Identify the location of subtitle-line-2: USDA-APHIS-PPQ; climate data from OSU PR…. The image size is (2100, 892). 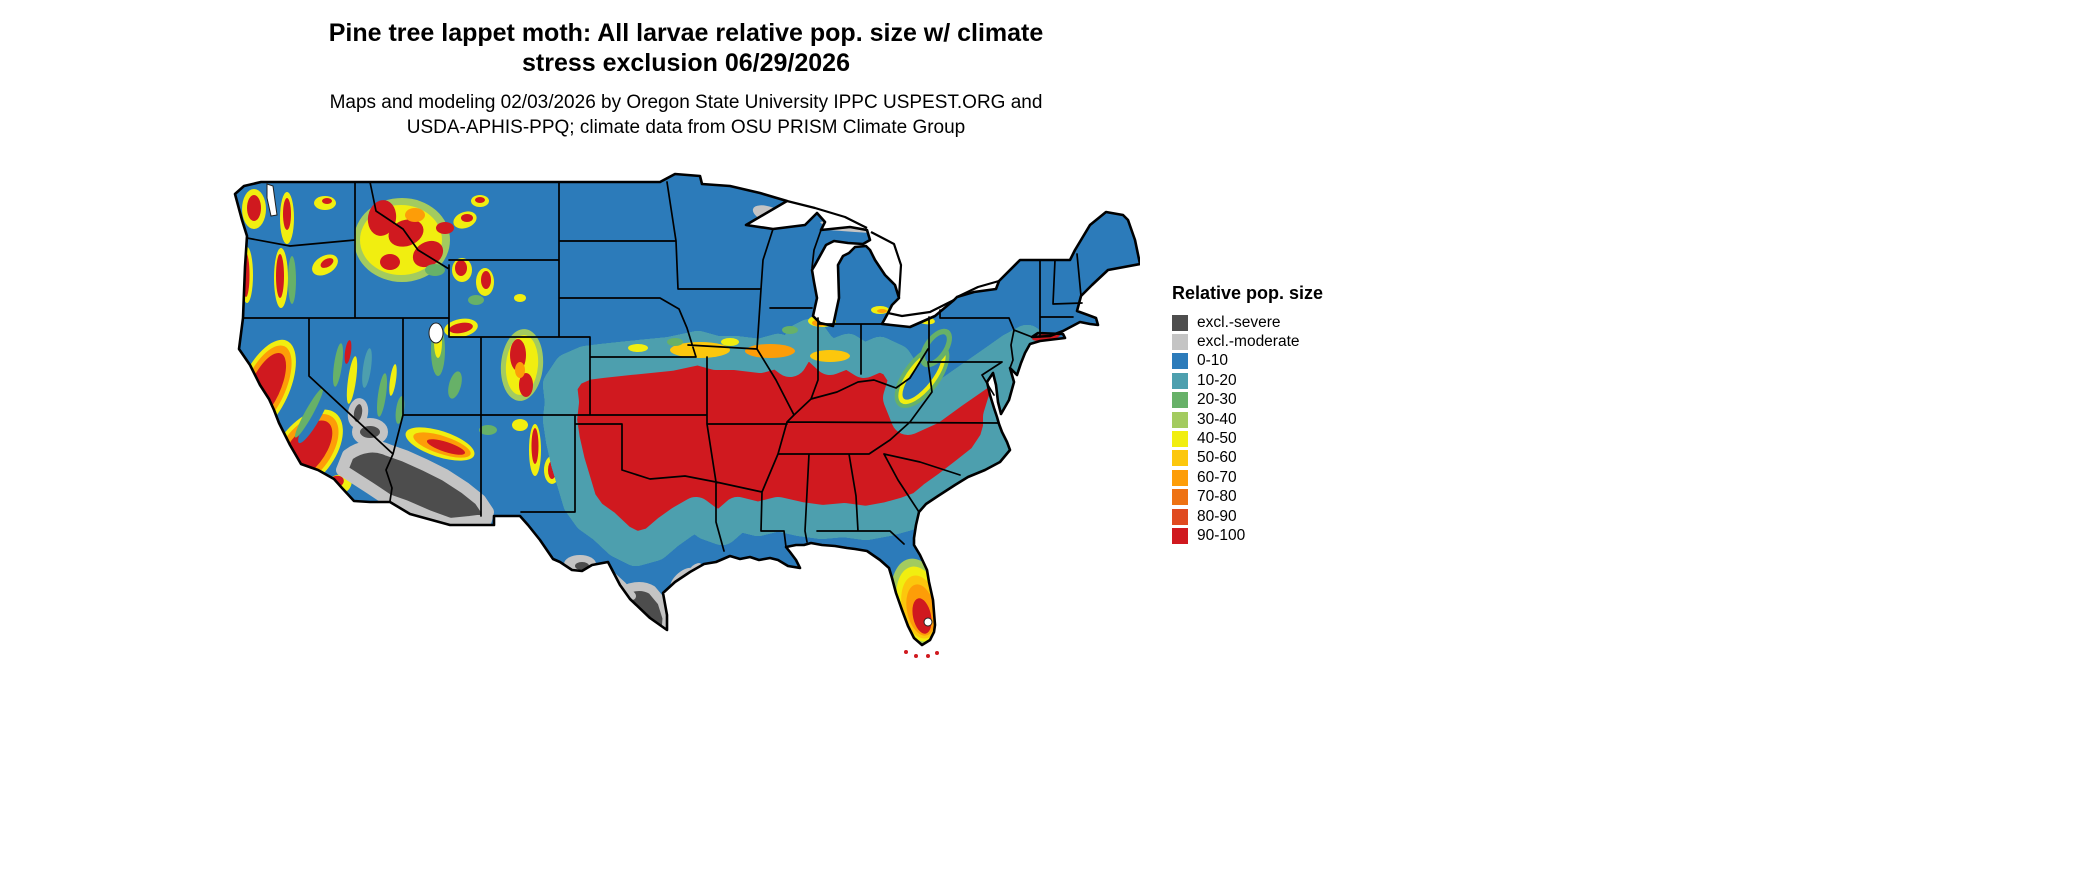
(686, 127).